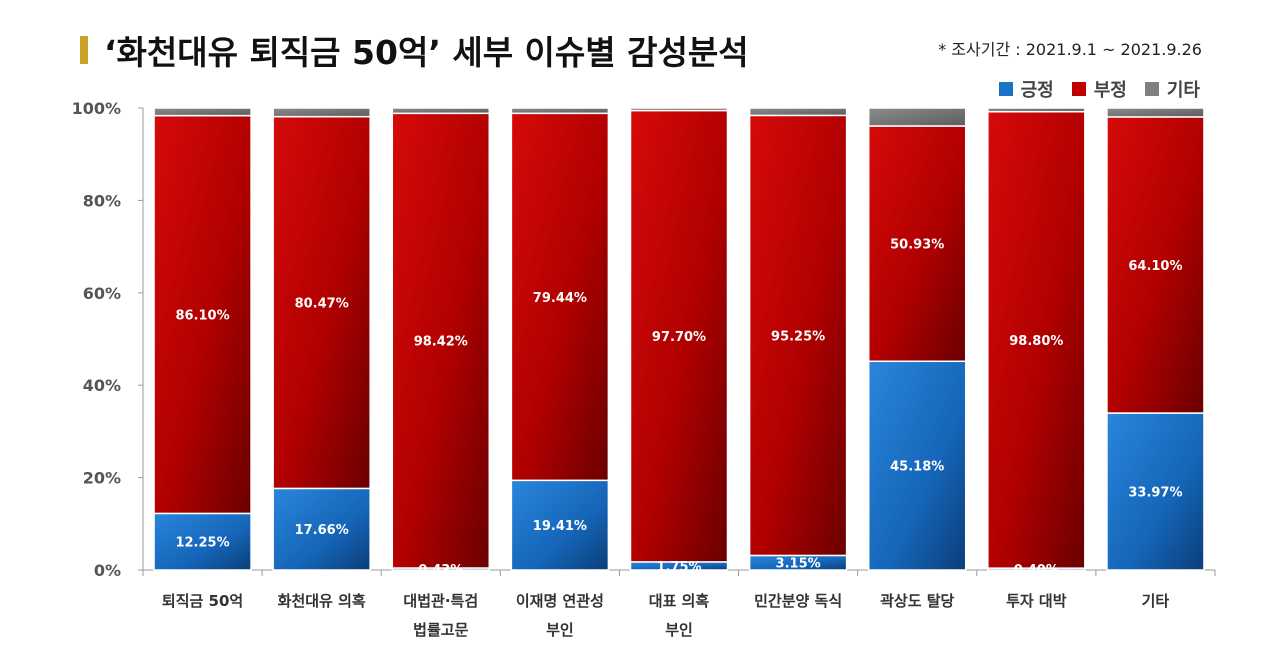 The height and width of the screenshot is (669, 1280). Describe the element at coordinates (798, 601) in the screenshot. I see `x-category-label: 민간분양 독식` at that location.